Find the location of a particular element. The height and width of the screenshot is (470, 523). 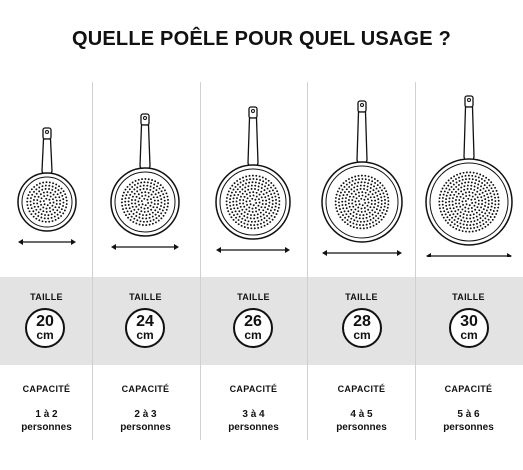

pan-body is located at coordinates (362, 202).